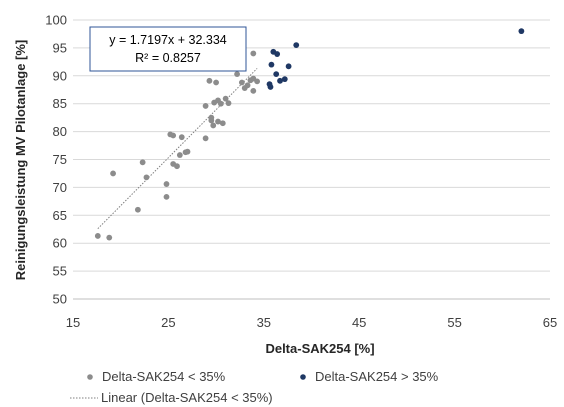 The image size is (564, 407). I want to click on y-tick-label-70: 70, so click(60, 187).